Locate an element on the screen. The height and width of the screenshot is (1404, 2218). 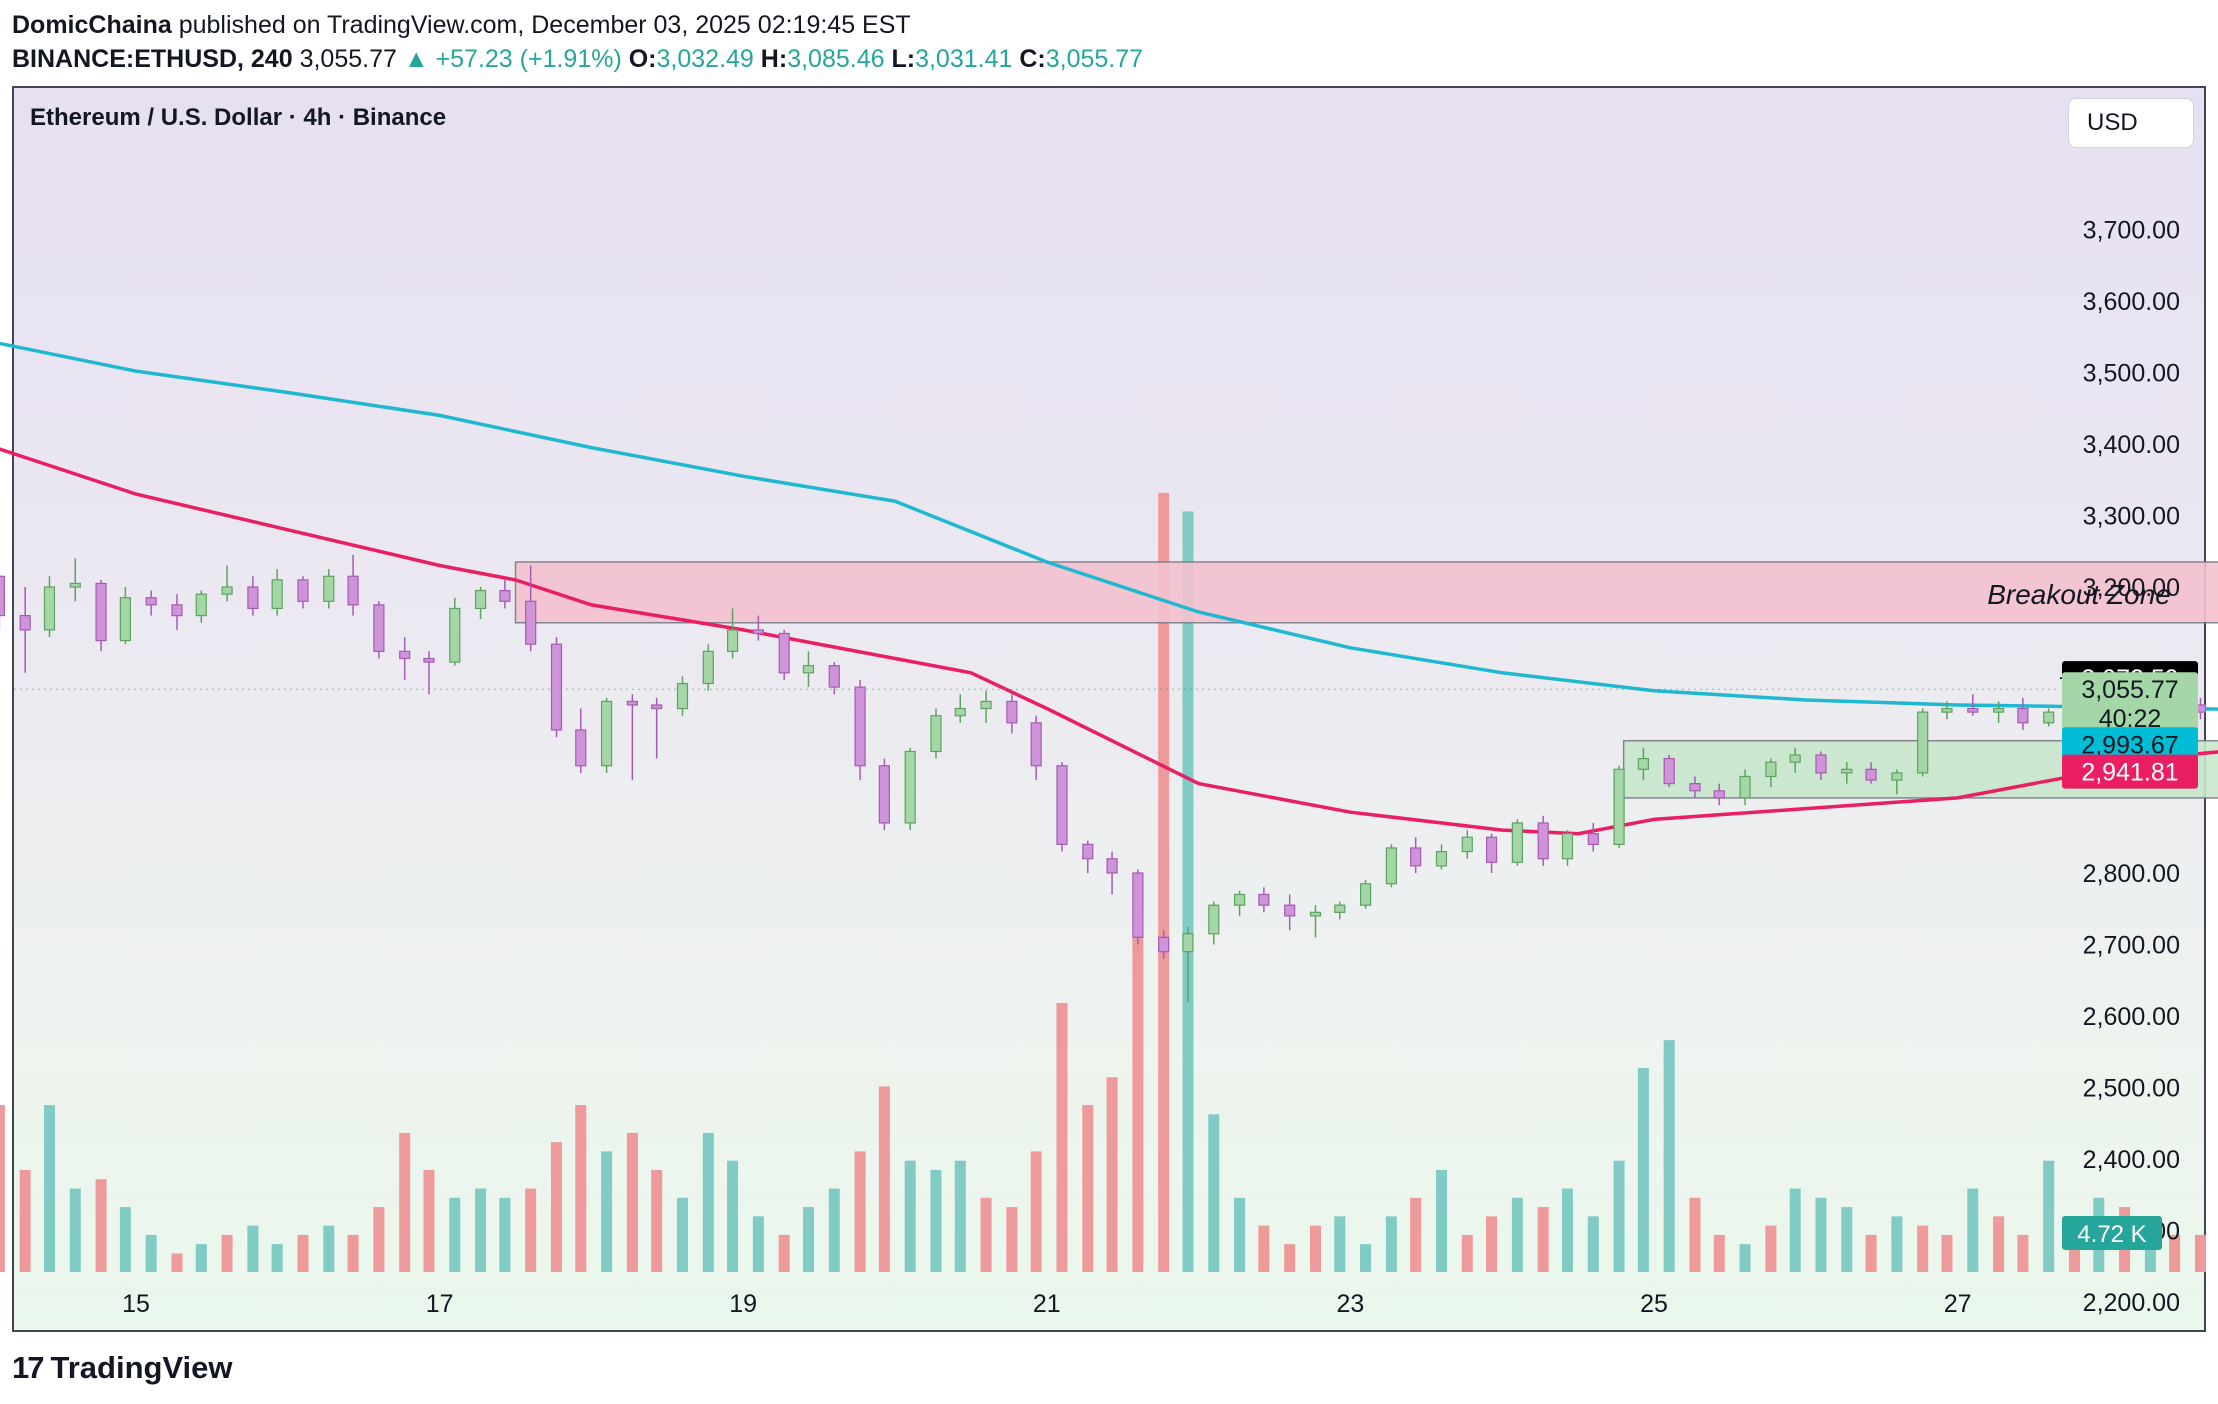
currency-button: USD is located at coordinates (2131, 123).